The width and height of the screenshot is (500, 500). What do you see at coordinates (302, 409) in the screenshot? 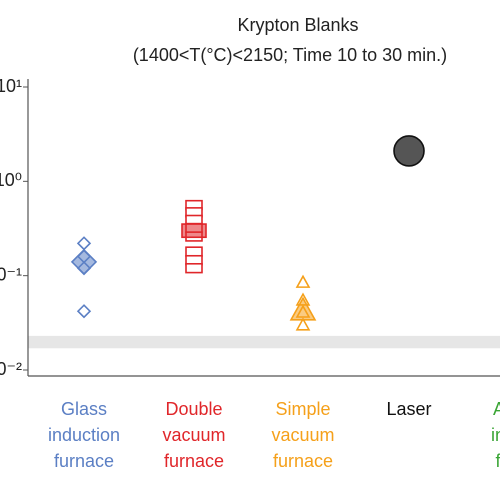
I see `category-label: Simple` at bounding box center [302, 409].